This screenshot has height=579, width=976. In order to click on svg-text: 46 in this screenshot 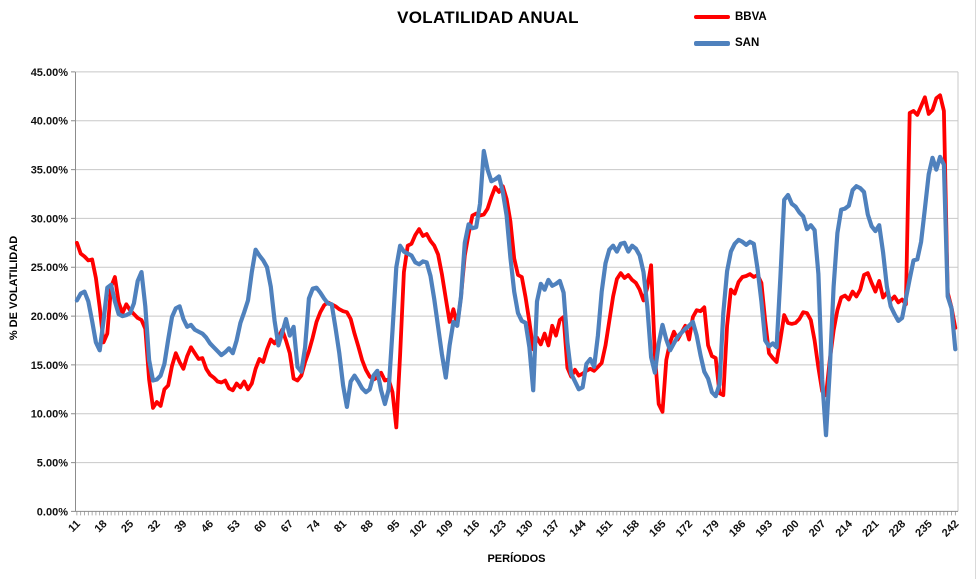, I will do `click(207, 526)`.